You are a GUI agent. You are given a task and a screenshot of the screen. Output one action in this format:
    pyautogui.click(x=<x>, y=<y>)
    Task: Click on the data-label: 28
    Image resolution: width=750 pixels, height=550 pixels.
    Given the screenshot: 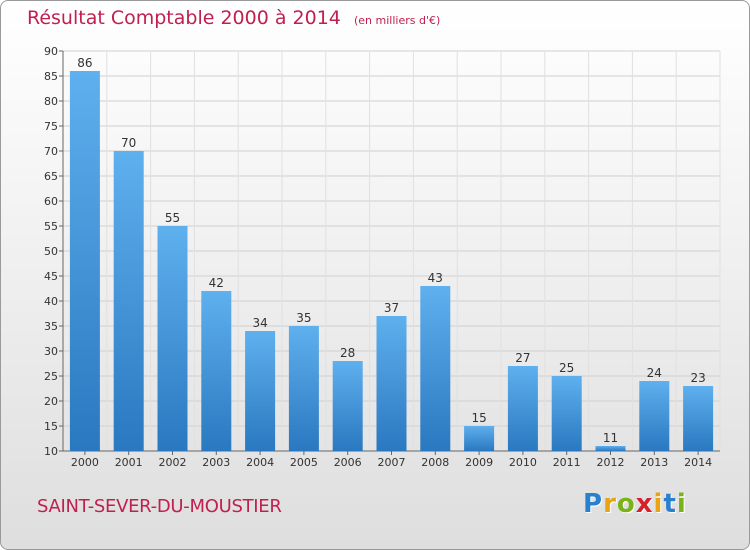 What is the action you would take?
    pyautogui.click(x=347, y=353)
    